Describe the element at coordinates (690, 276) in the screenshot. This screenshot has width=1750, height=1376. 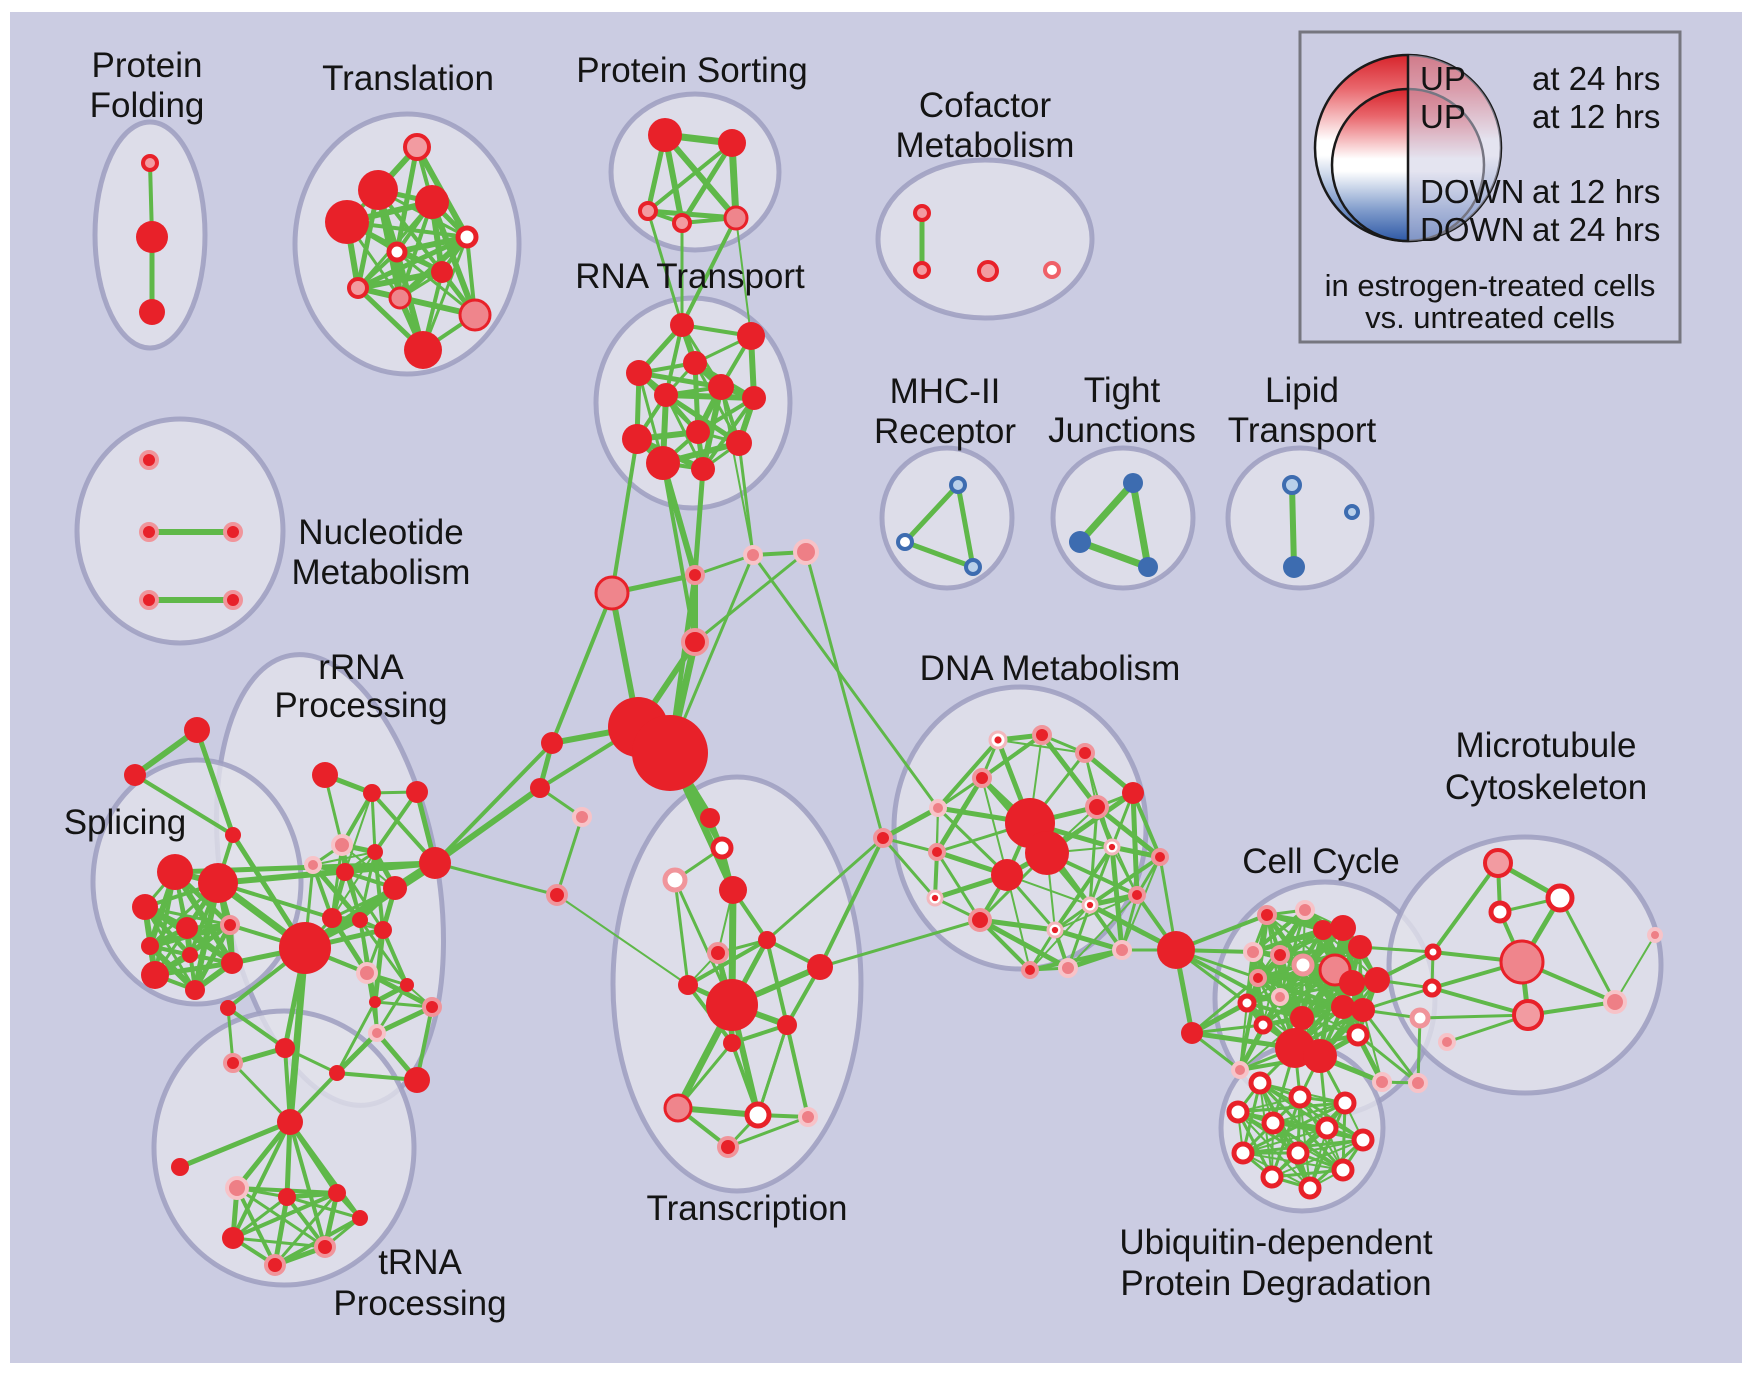
I see `cluster-label-rna-transport: RNA Transport` at that location.